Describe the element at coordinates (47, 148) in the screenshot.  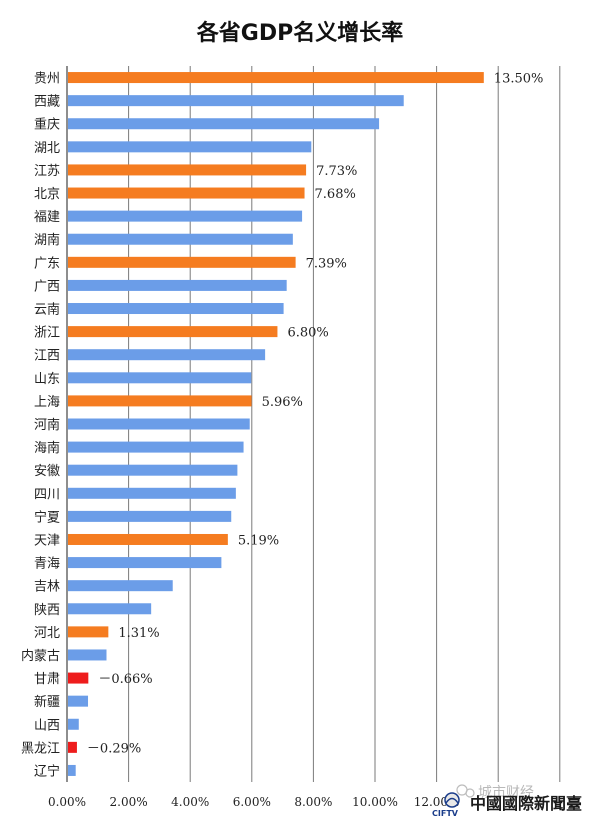
I see `category-label: 湖北` at that location.